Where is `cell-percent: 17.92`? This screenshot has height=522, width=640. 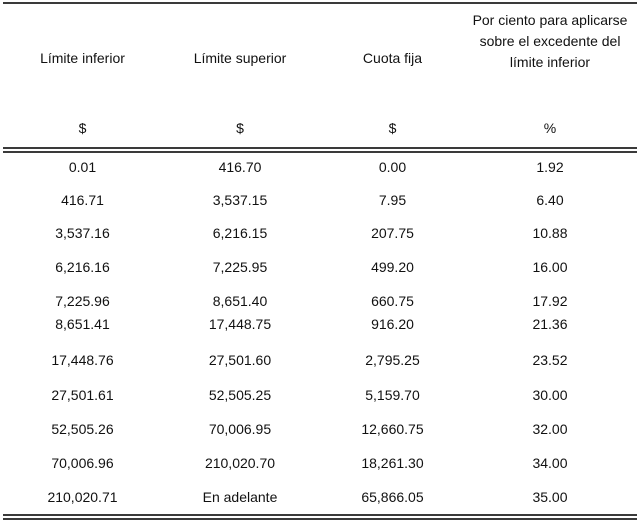
cell-percent: 17.92 is located at coordinates (550, 301).